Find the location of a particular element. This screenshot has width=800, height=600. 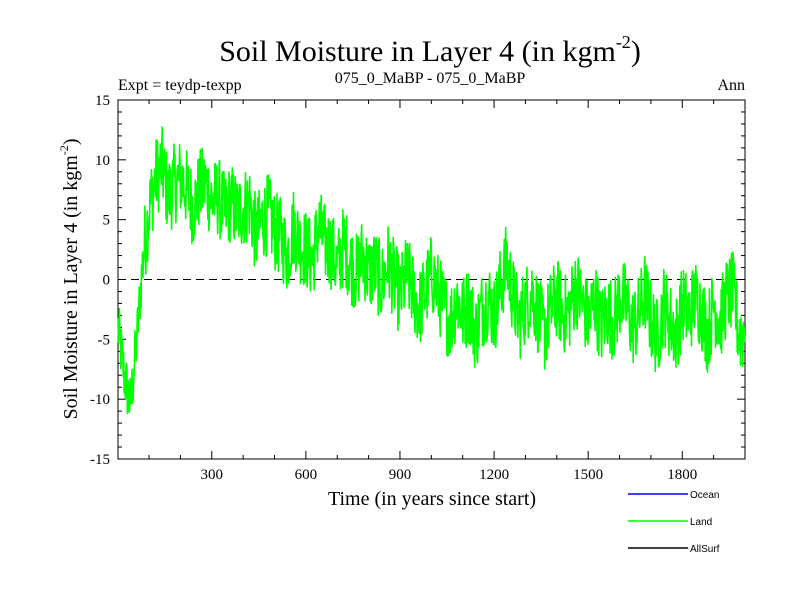

y-tick-label: -10 is located at coordinates (100, 400).